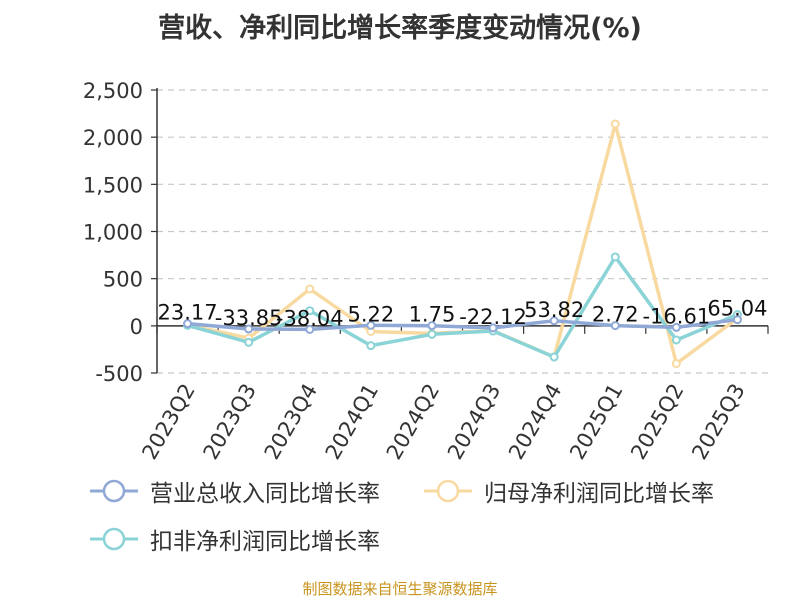 This screenshot has width=800, height=600. Describe the element at coordinates (400, 589) in the screenshot. I see `data-source-note: 制图数据来自恒生聚源数据库` at that location.